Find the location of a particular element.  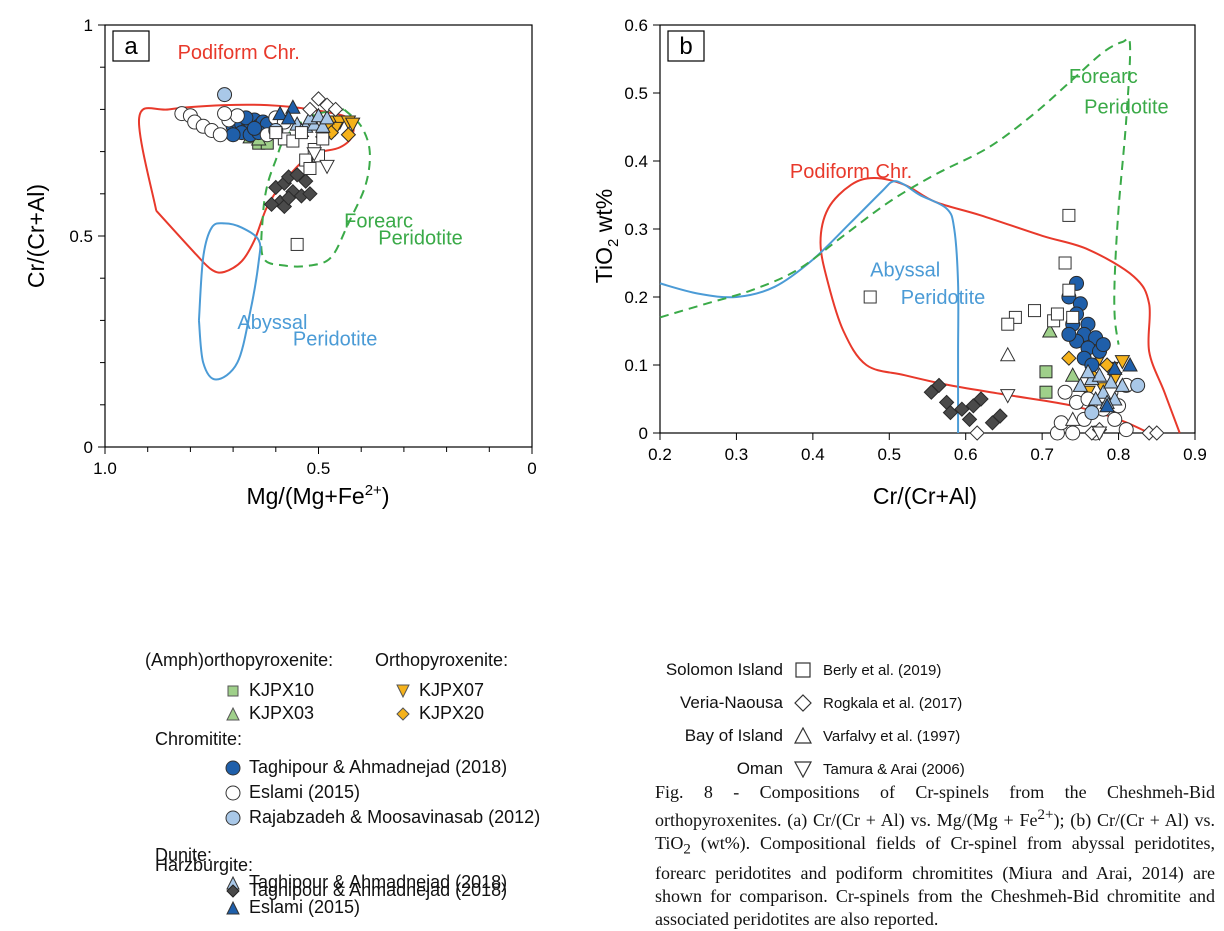

y-tick-label: 0.1 is located at coordinates (636, 365).